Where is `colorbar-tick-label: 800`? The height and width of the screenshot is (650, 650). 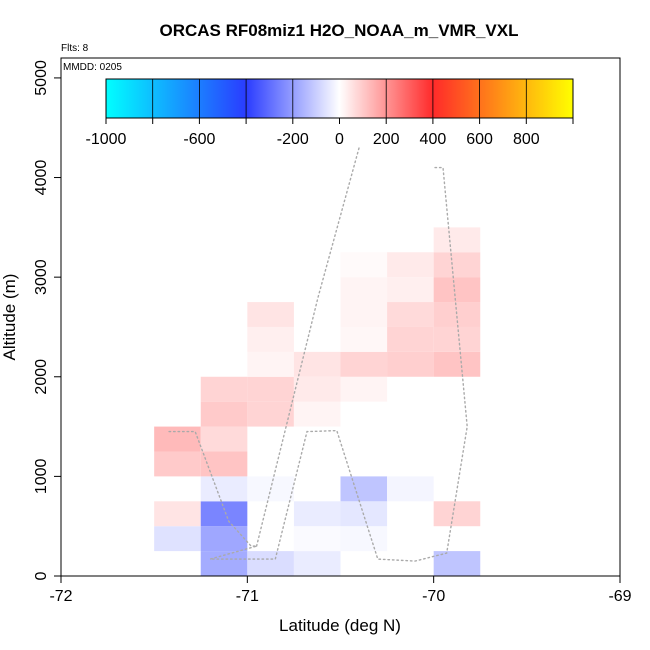
colorbar-tick-label: 800 is located at coordinates (526, 139).